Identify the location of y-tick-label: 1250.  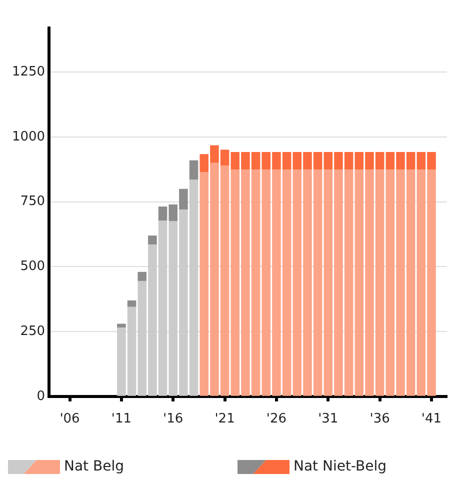
(29, 72).